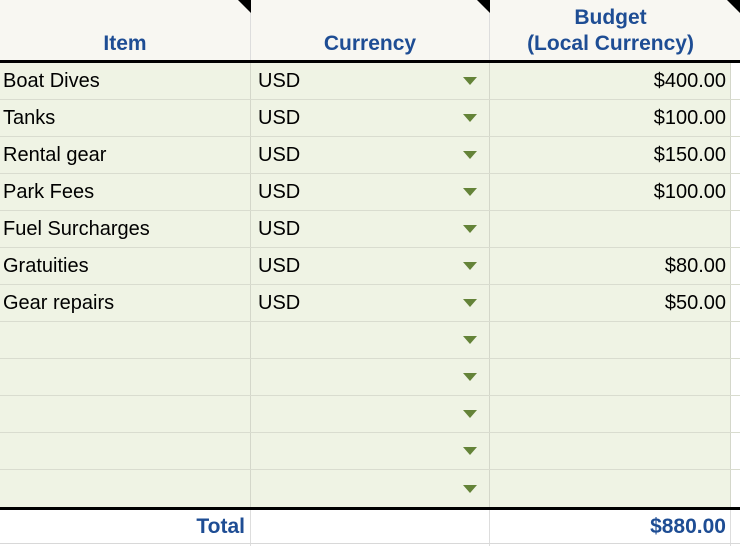  Describe the element at coordinates (610, 526) in the screenshot. I see `total-value-cell: $880.00` at that location.